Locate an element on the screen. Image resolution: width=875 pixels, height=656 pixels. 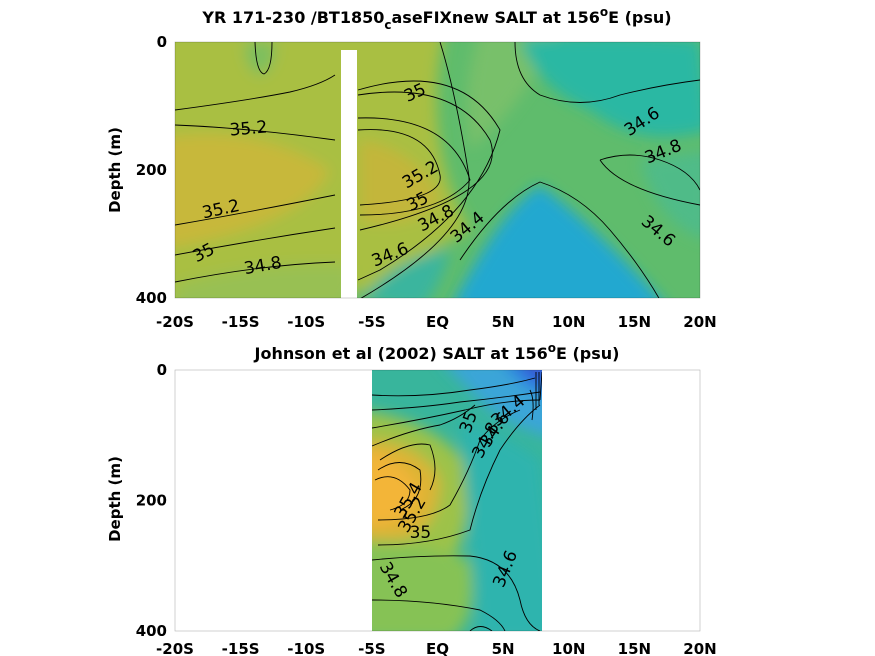
top-x-tick-label: 5N is located at coordinates (503, 322).